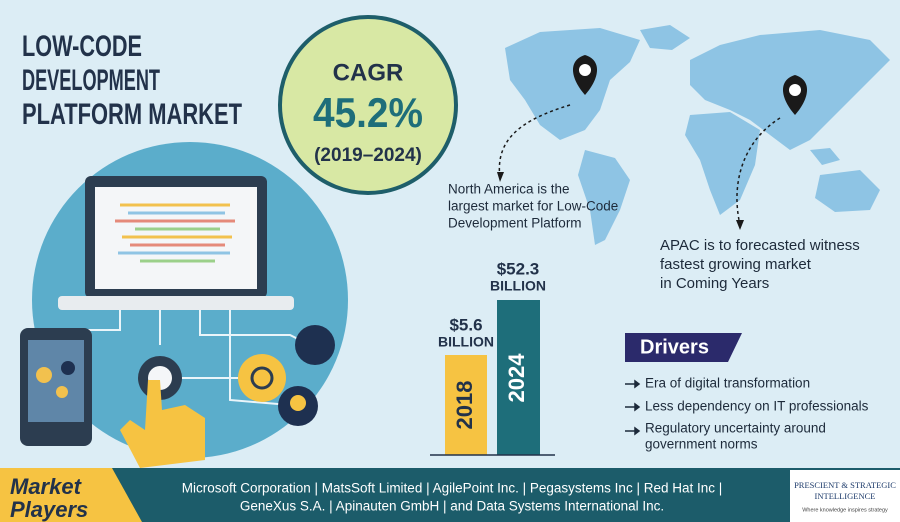 This screenshot has width=900, height=522. What do you see at coordinates (175, 233) in the screenshot?
I see `code-lines` at bounding box center [175, 233].